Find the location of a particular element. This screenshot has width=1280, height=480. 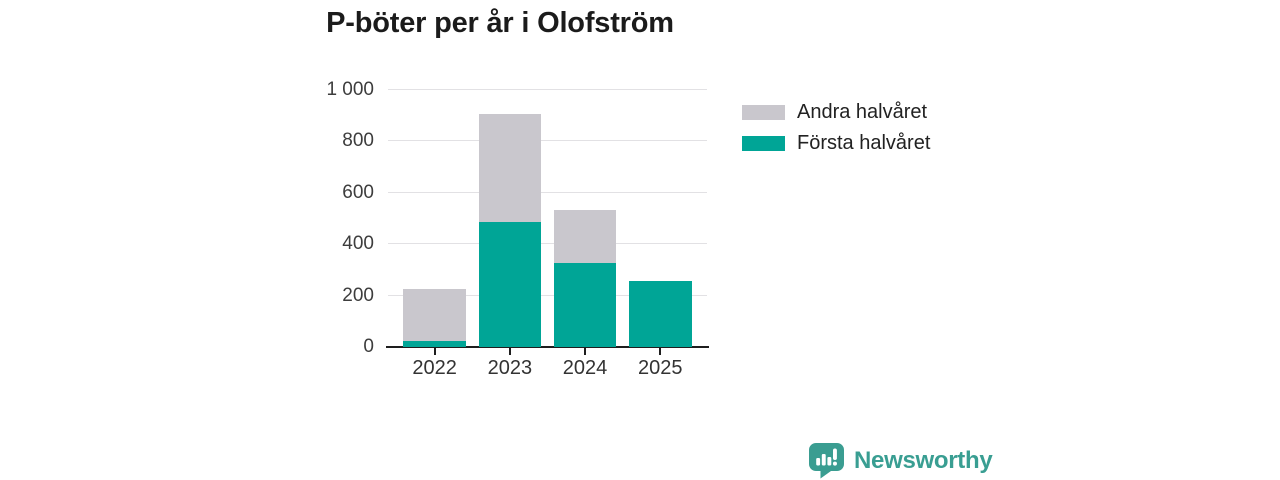

y-tick-label-0: 0 is located at coordinates (368, 346).